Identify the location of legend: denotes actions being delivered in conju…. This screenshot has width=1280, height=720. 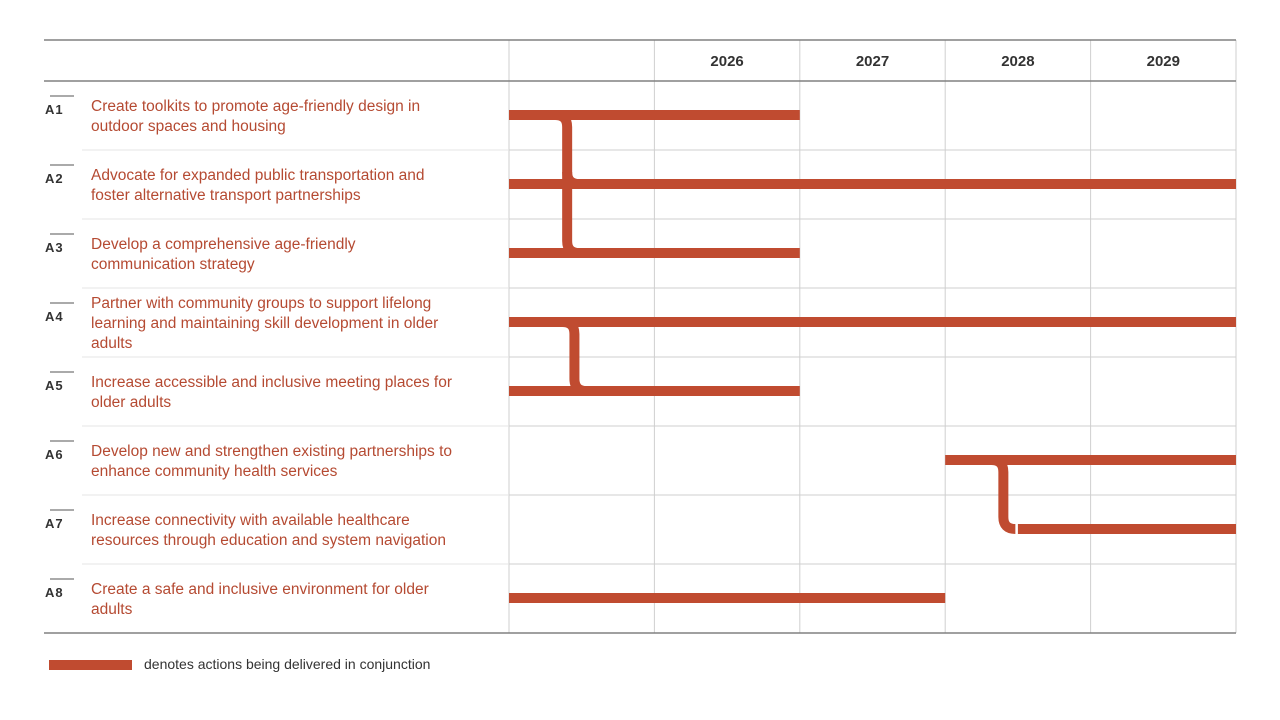
(239, 664).